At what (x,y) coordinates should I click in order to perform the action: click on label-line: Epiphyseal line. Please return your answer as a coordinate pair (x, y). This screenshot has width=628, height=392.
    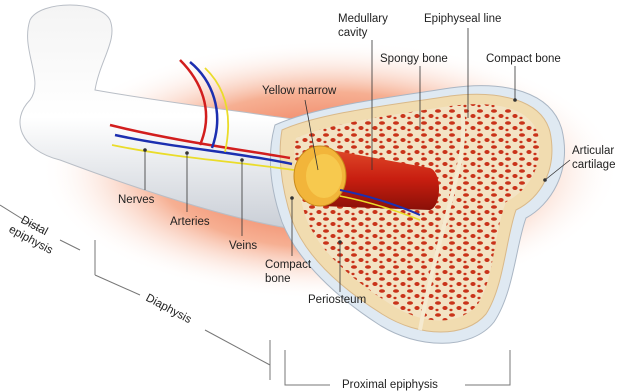
    Looking at the image, I should click on (462, 19).